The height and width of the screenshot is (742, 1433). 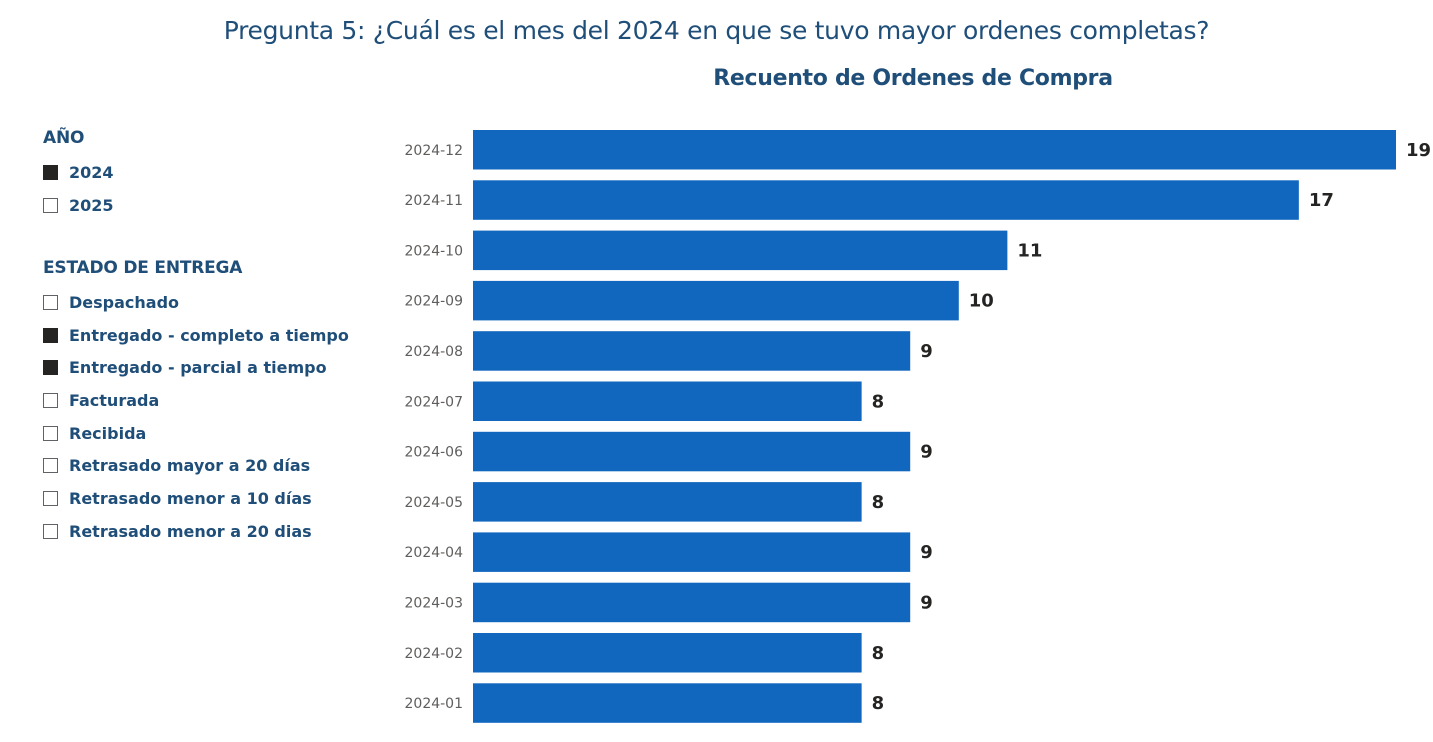 I want to click on delivery-status-option: Despachado, so click(x=196, y=302).